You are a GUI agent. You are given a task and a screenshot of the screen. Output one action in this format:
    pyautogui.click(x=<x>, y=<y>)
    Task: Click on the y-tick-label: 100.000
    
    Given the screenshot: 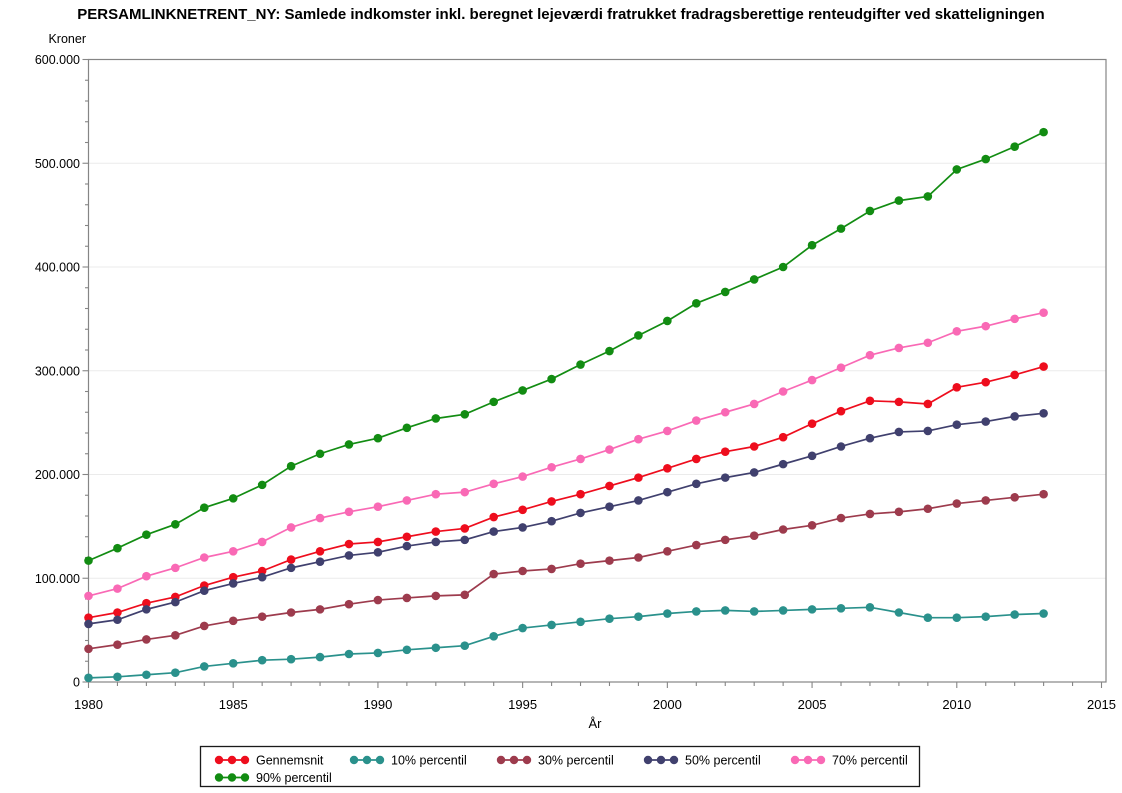 What is the action you would take?
    pyautogui.click(x=57, y=579)
    